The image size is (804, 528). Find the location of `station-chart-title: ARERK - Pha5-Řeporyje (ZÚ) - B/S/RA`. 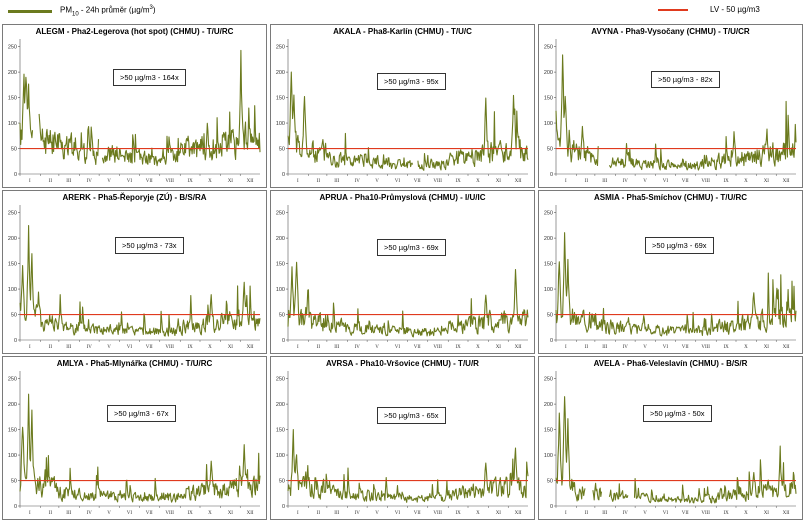

station-chart-title: ARERK - Pha5-Řeporyje (ZÚ) - B/S/RA is located at coordinates (134, 197).